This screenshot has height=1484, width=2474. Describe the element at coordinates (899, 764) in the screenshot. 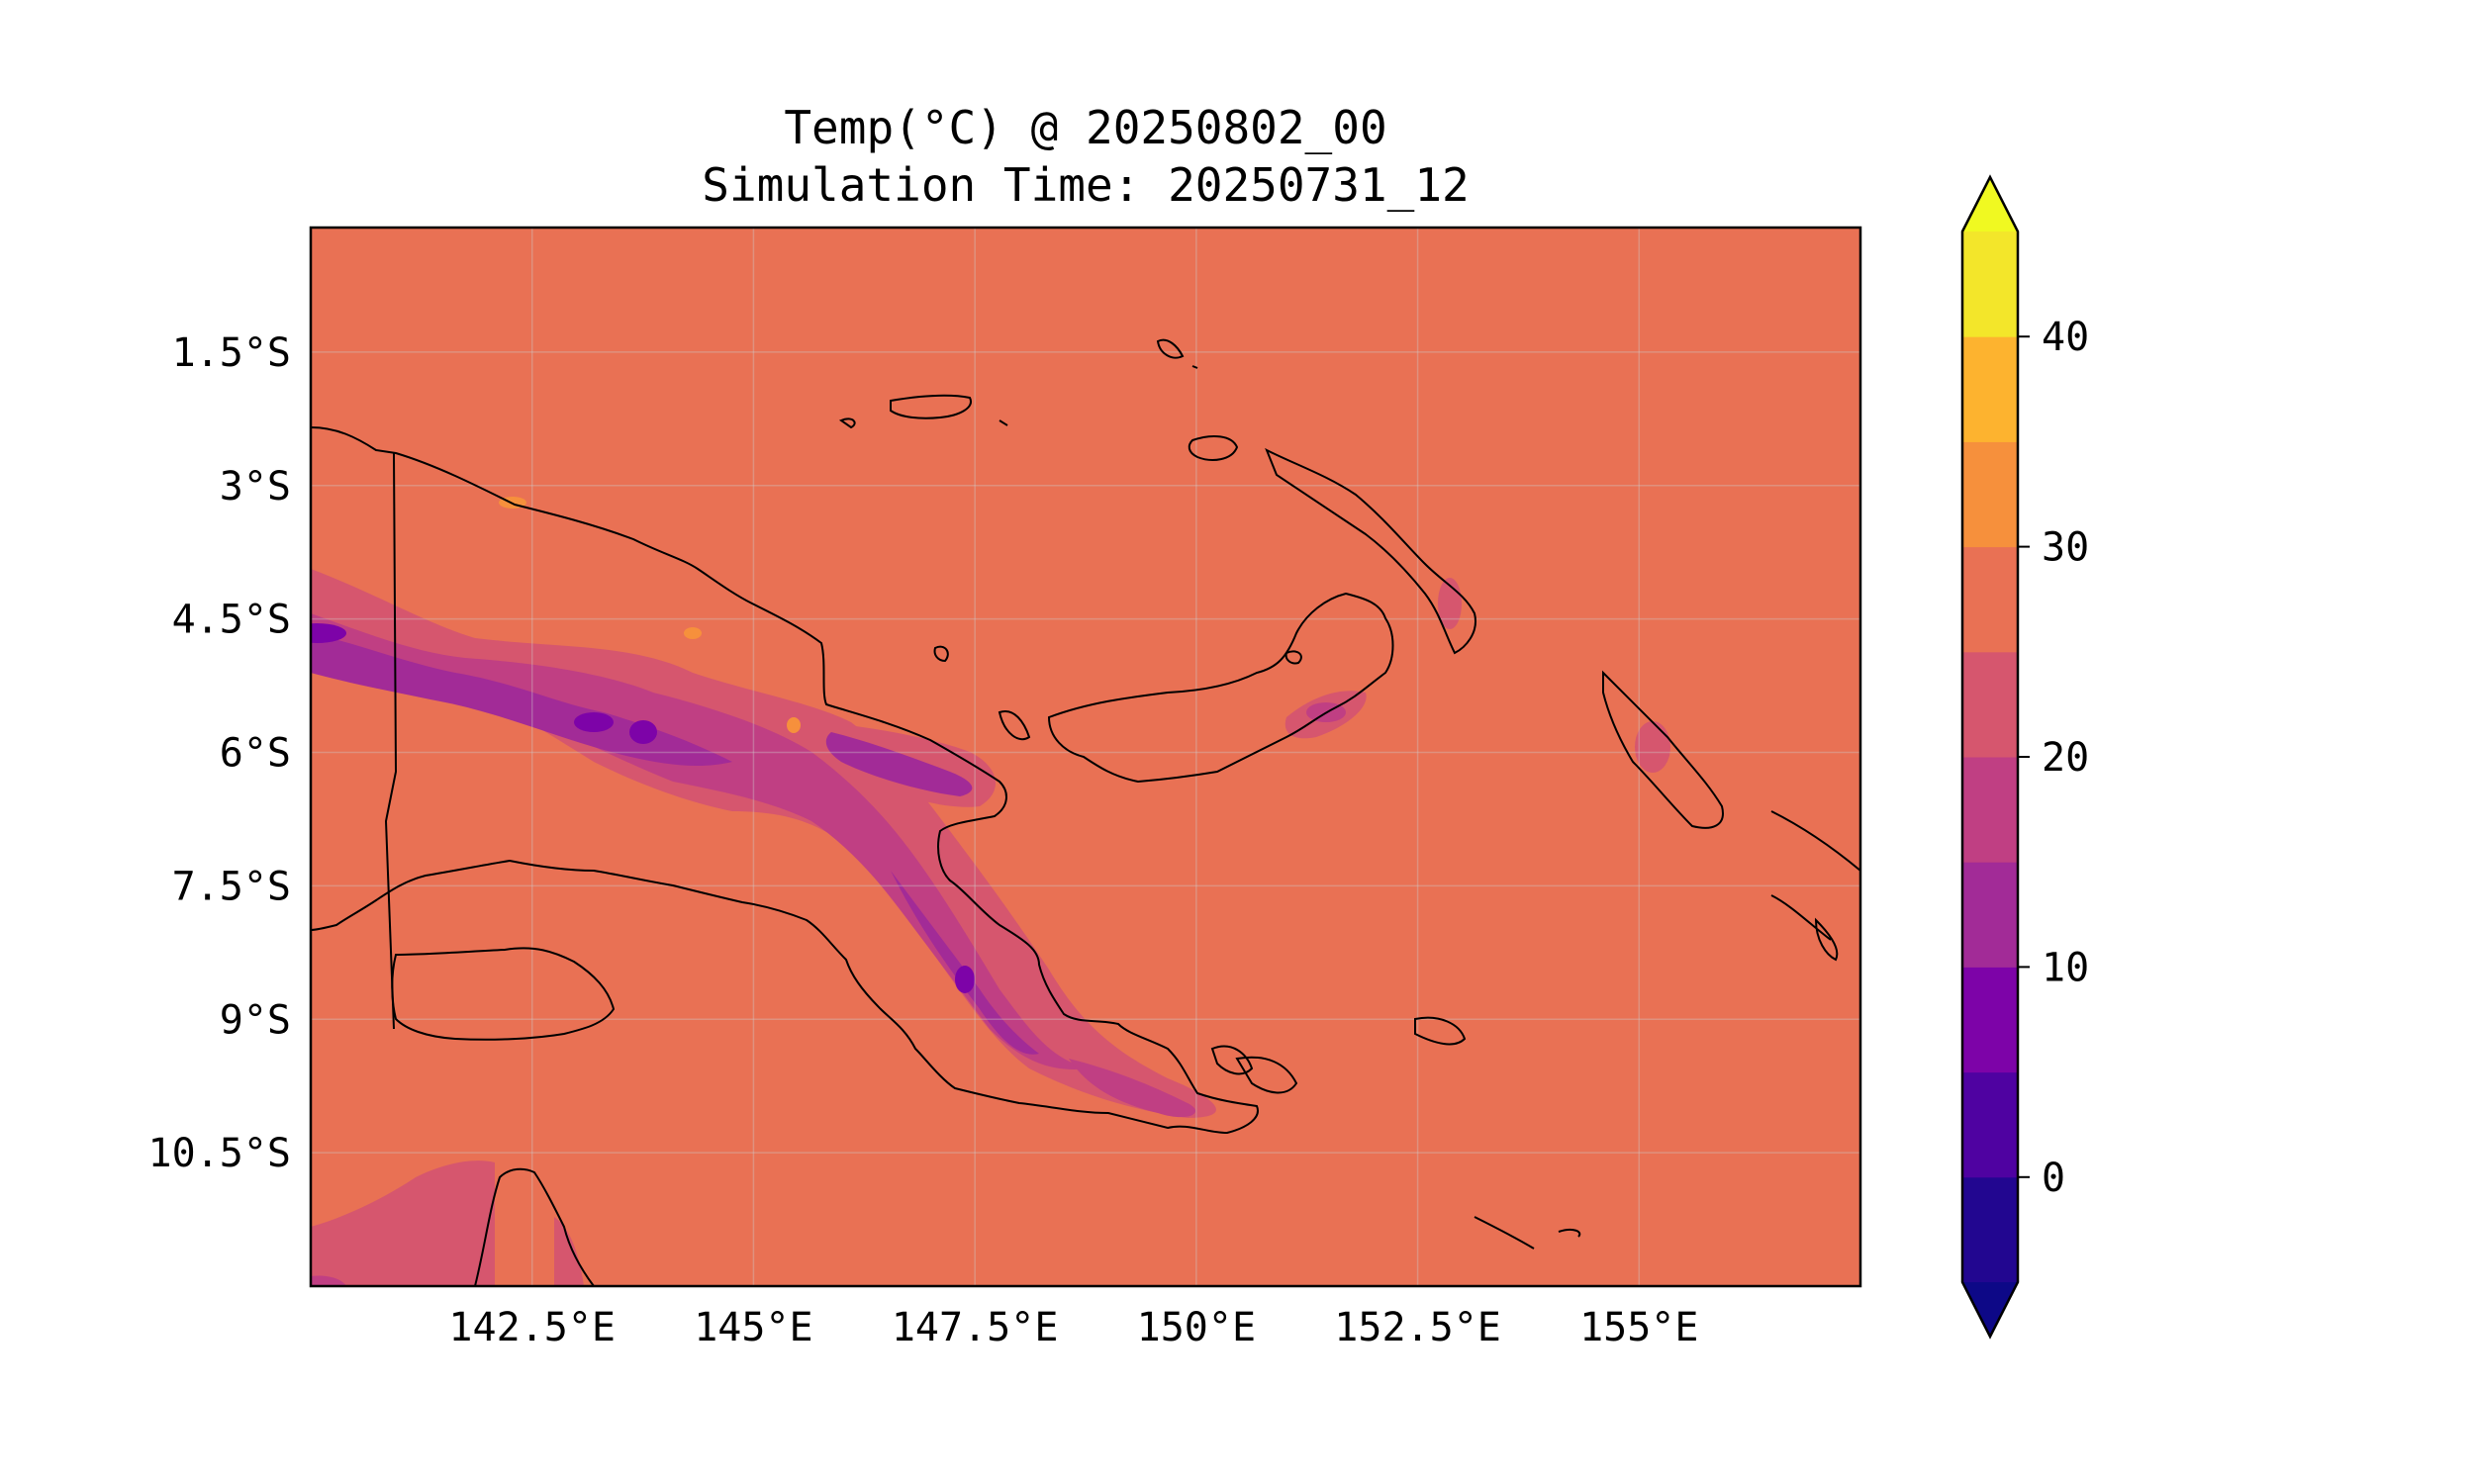

I see `contour-10-15-core-east` at that location.